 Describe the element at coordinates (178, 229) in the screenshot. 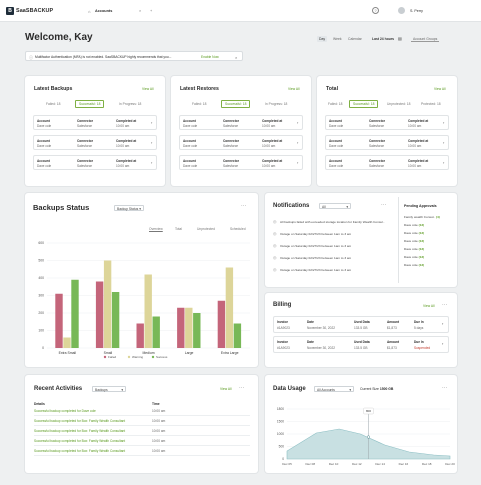

I see `tab-total: Total` at that location.